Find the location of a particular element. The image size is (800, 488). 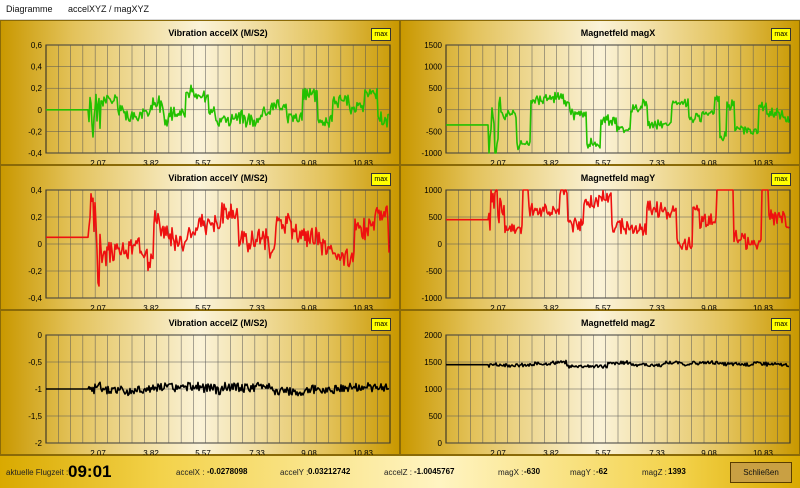

y-tick-label: 1500 is located at coordinates (433, 362).